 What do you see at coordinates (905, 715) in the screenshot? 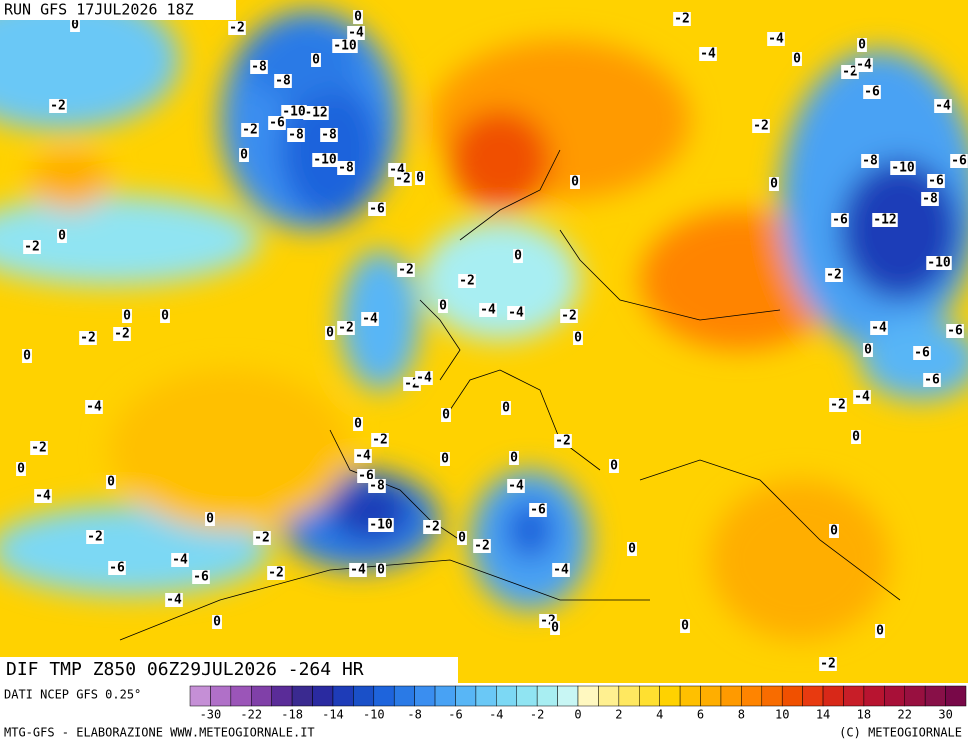
I see `colorbar-tick-label: 22` at bounding box center [905, 715].